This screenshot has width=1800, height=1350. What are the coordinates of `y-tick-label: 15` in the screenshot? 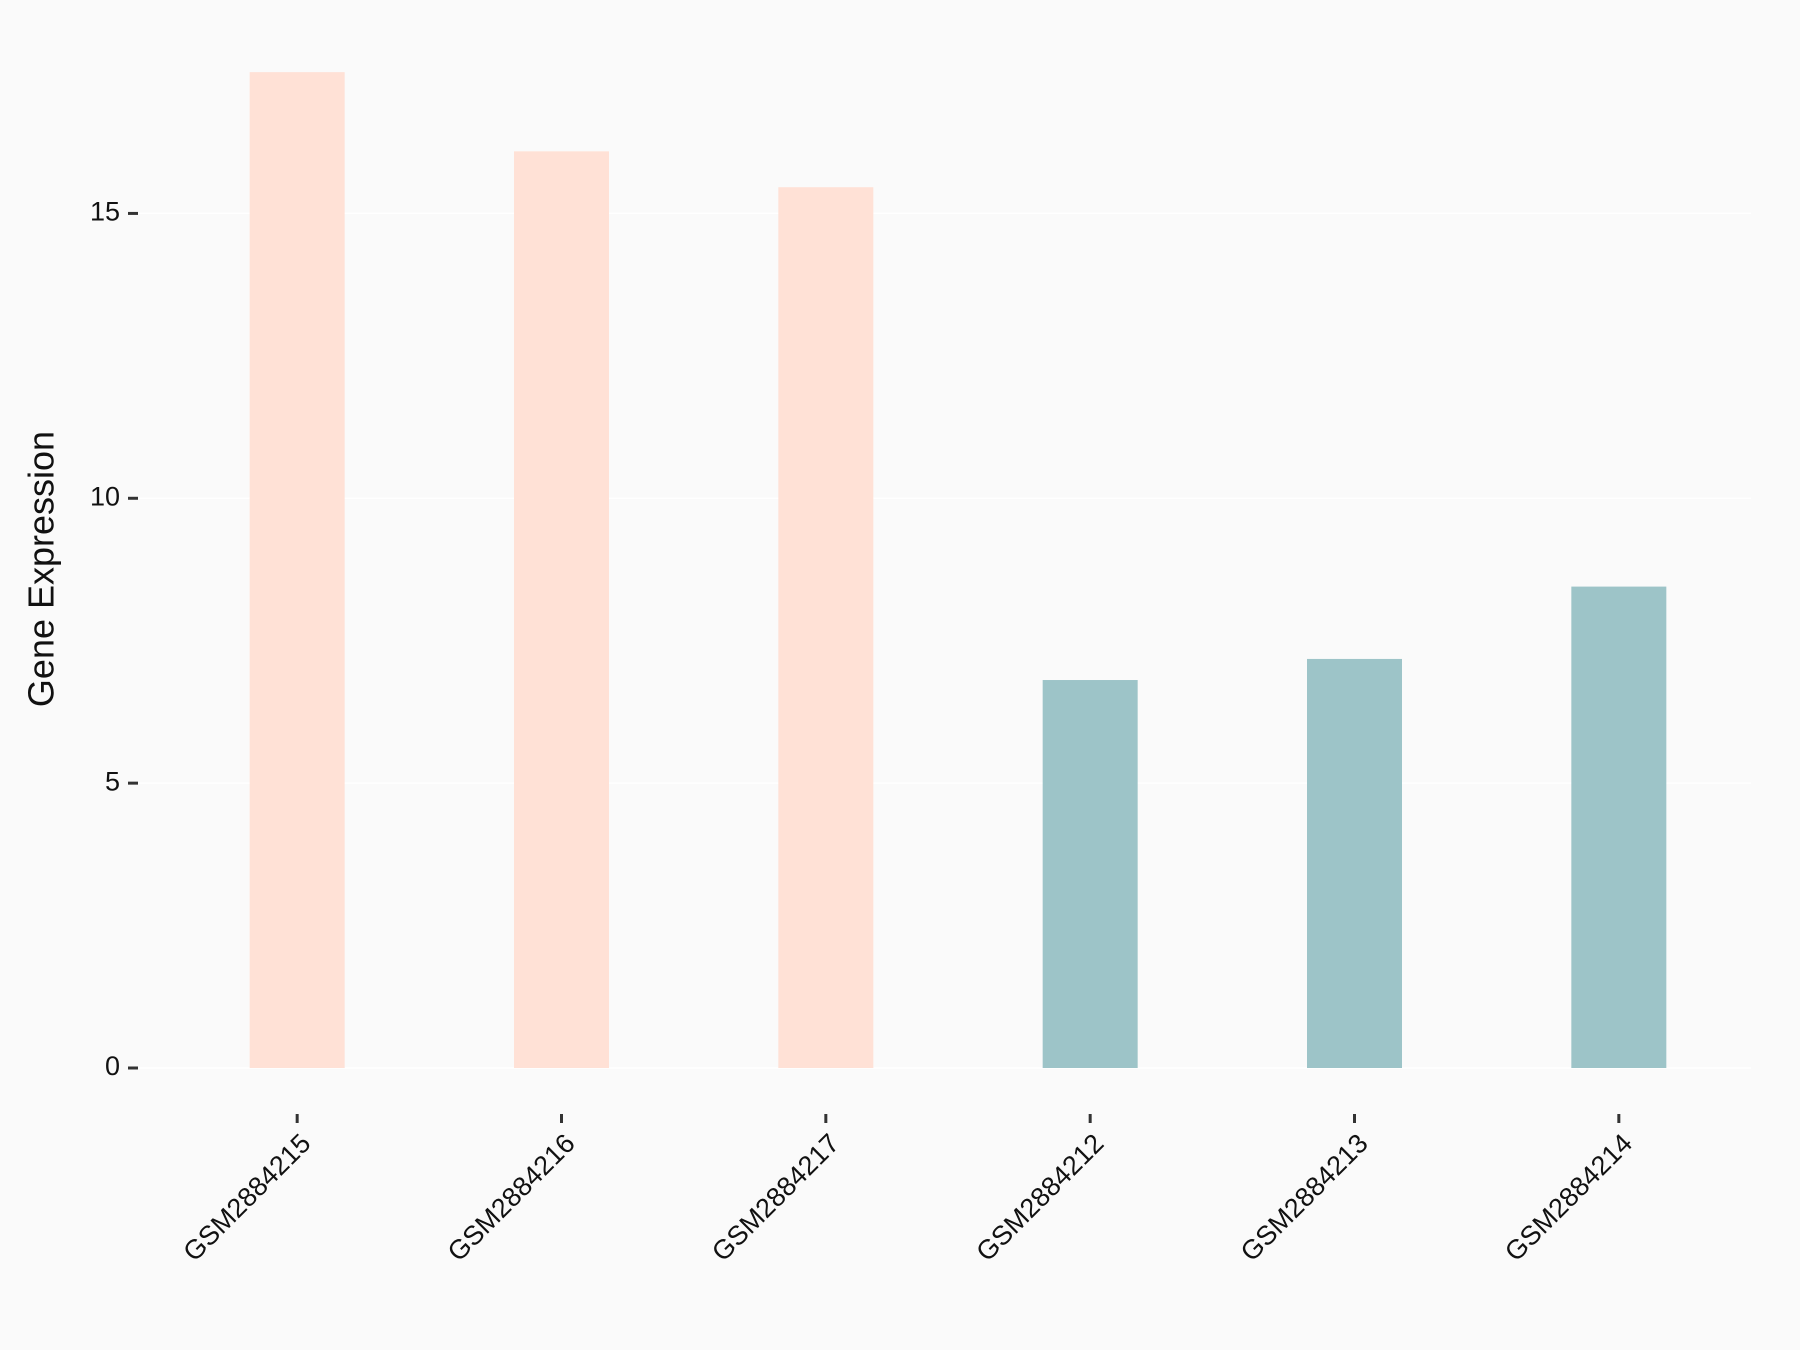 It's located at (105, 212).